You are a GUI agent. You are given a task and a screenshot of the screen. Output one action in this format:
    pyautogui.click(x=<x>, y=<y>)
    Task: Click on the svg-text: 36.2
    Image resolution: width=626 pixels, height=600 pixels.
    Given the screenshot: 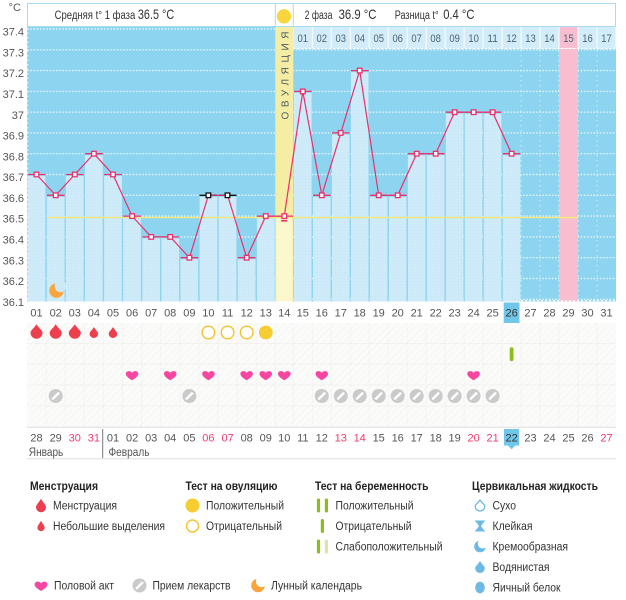 What is the action you would take?
    pyautogui.click(x=13, y=282)
    